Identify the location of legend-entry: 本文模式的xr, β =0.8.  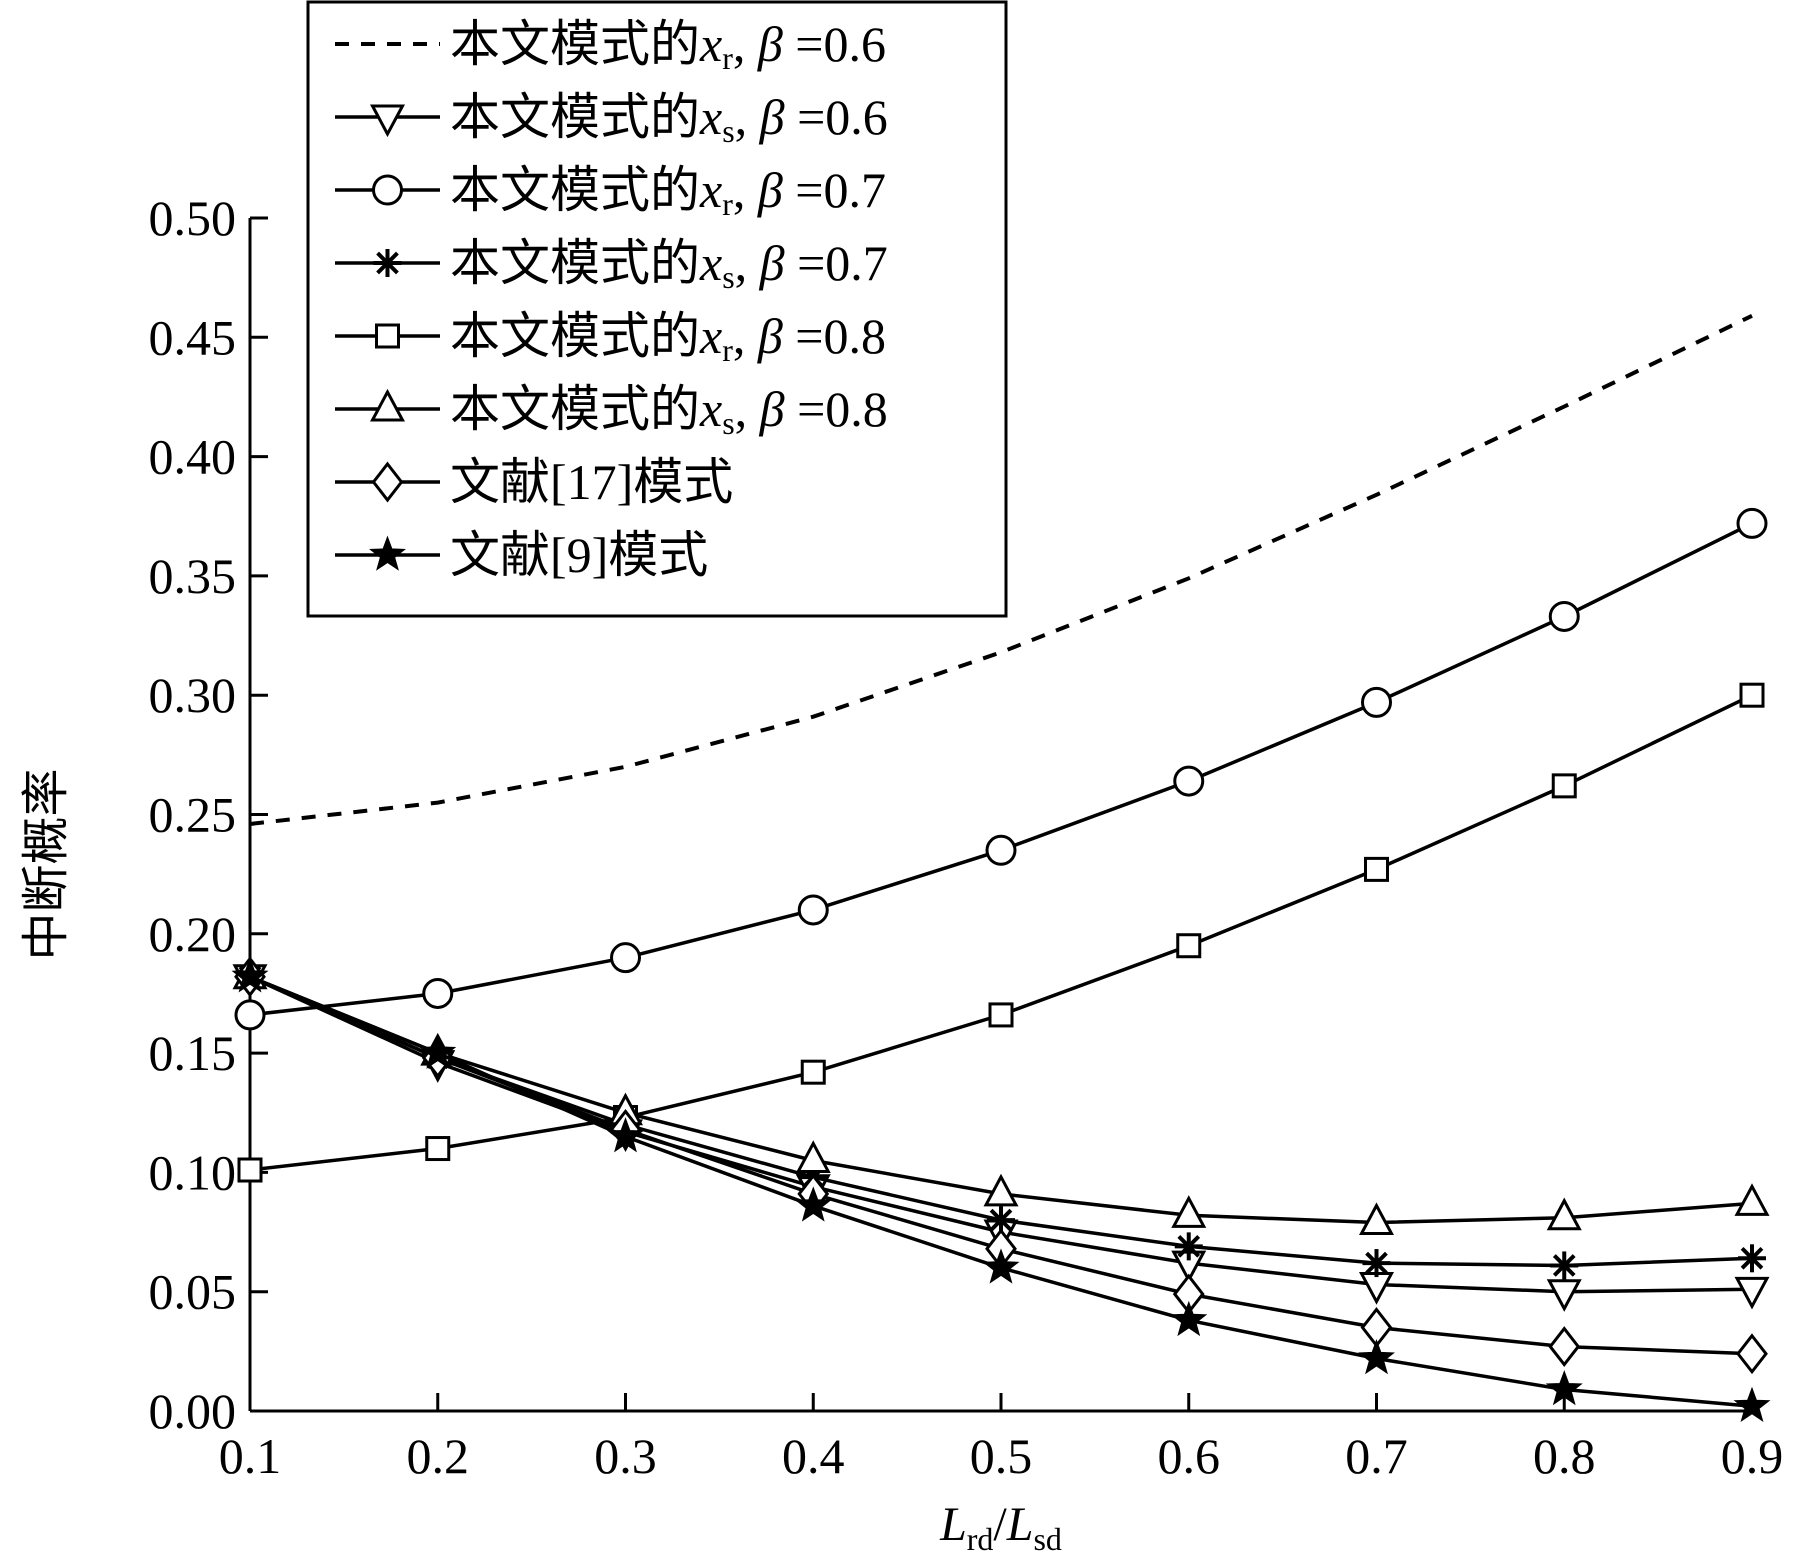
(610, 338).